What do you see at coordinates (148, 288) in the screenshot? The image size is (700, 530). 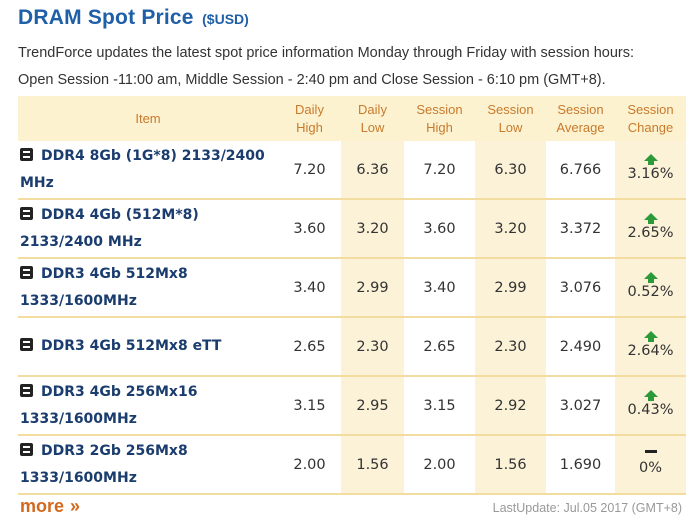 I see `item-name-cell: DDR3 4Gb 512Mx8 1333/1600MHz` at bounding box center [148, 288].